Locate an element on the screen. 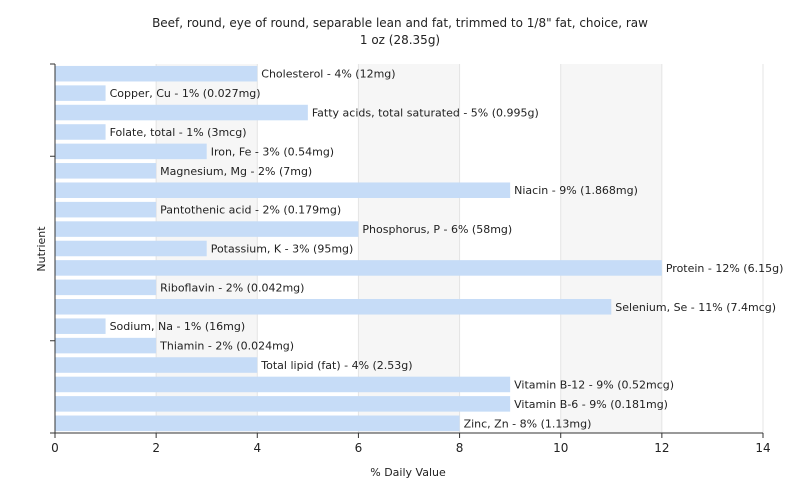 Image resolution: width=800 pixels, height=500 pixels. bar-label: Potassium, K - 3% (95mg) is located at coordinates (282, 249).